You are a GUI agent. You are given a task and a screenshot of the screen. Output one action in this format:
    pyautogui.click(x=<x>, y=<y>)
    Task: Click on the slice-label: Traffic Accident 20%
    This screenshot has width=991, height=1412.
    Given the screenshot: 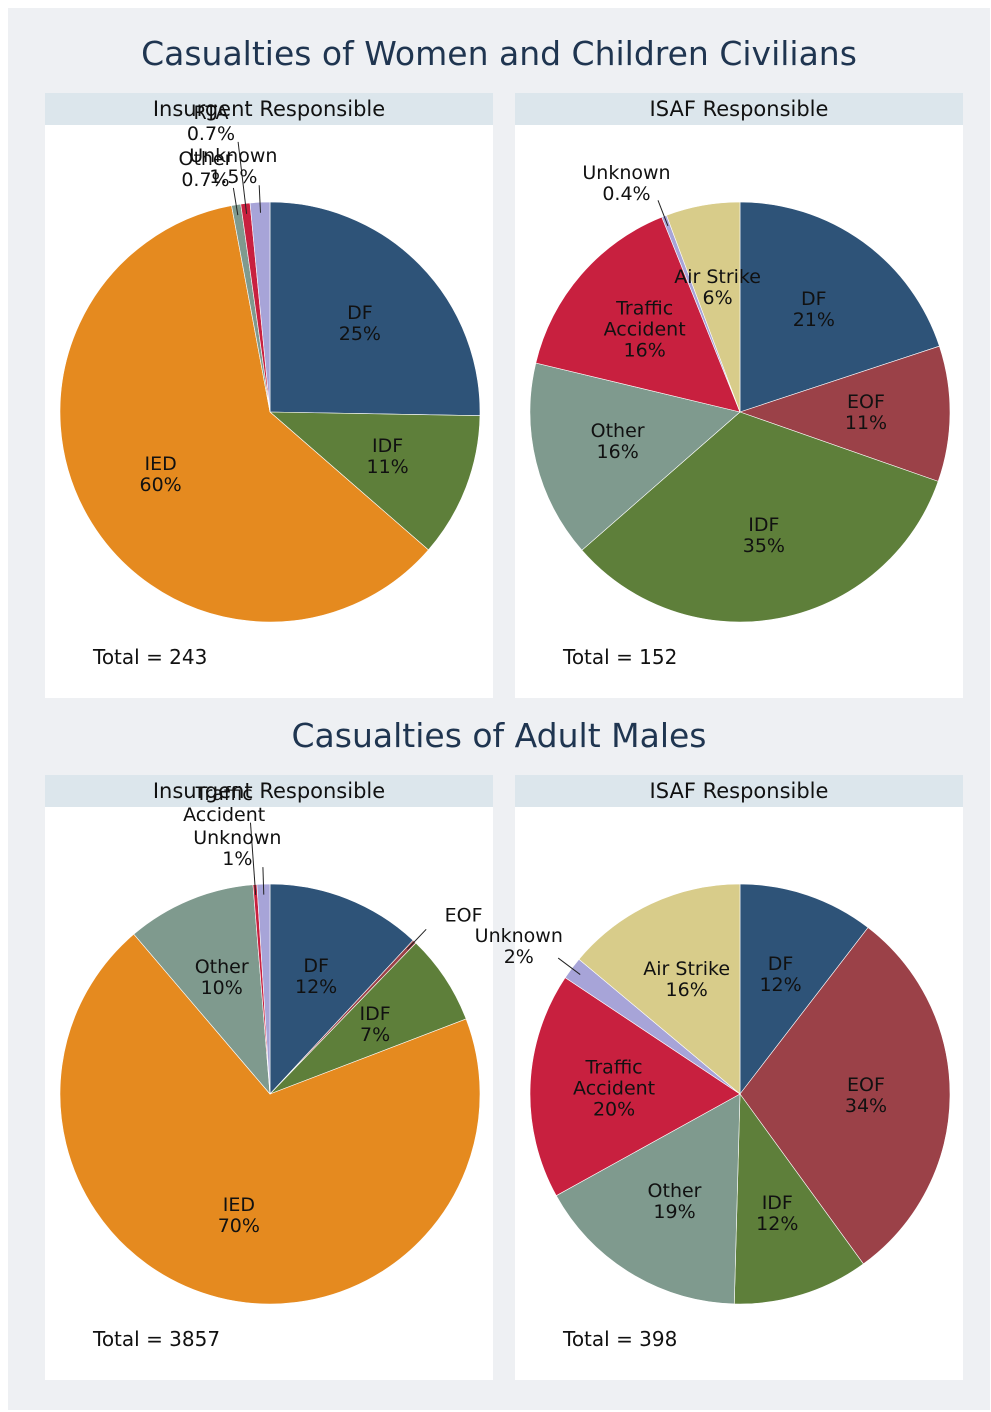 What is the action you would take?
    pyautogui.click(x=614, y=1088)
    